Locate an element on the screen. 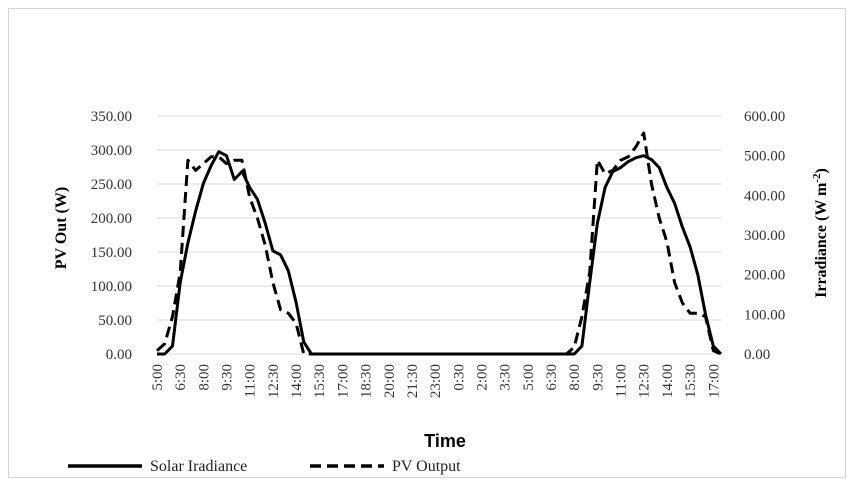 Image resolution: width=858 pixels, height=484 pixels. right-y-tick-label: 400.00 is located at coordinates (764, 196).